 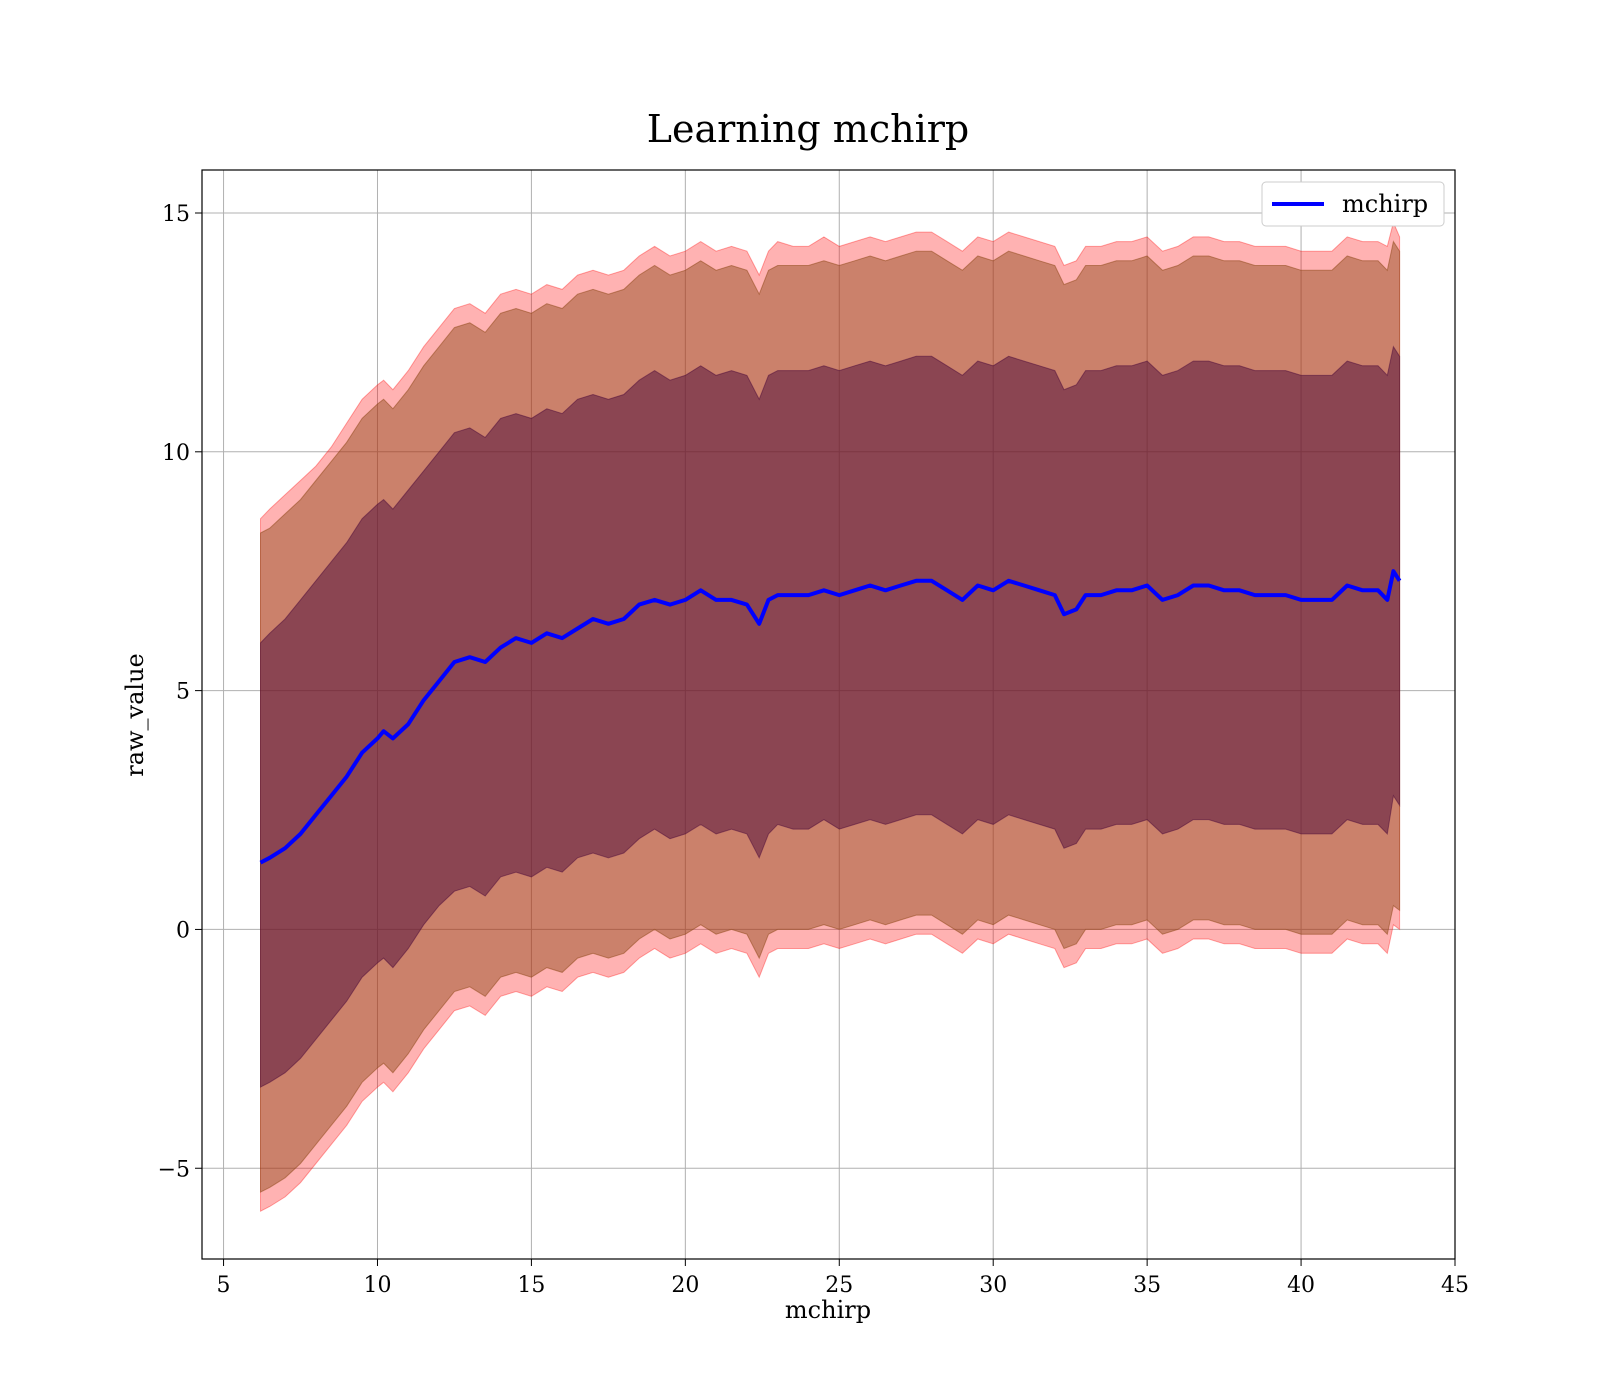 What do you see at coordinates (1147, 1285) in the screenshot?
I see `x-tick-label: 35` at bounding box center [1147, 1285].